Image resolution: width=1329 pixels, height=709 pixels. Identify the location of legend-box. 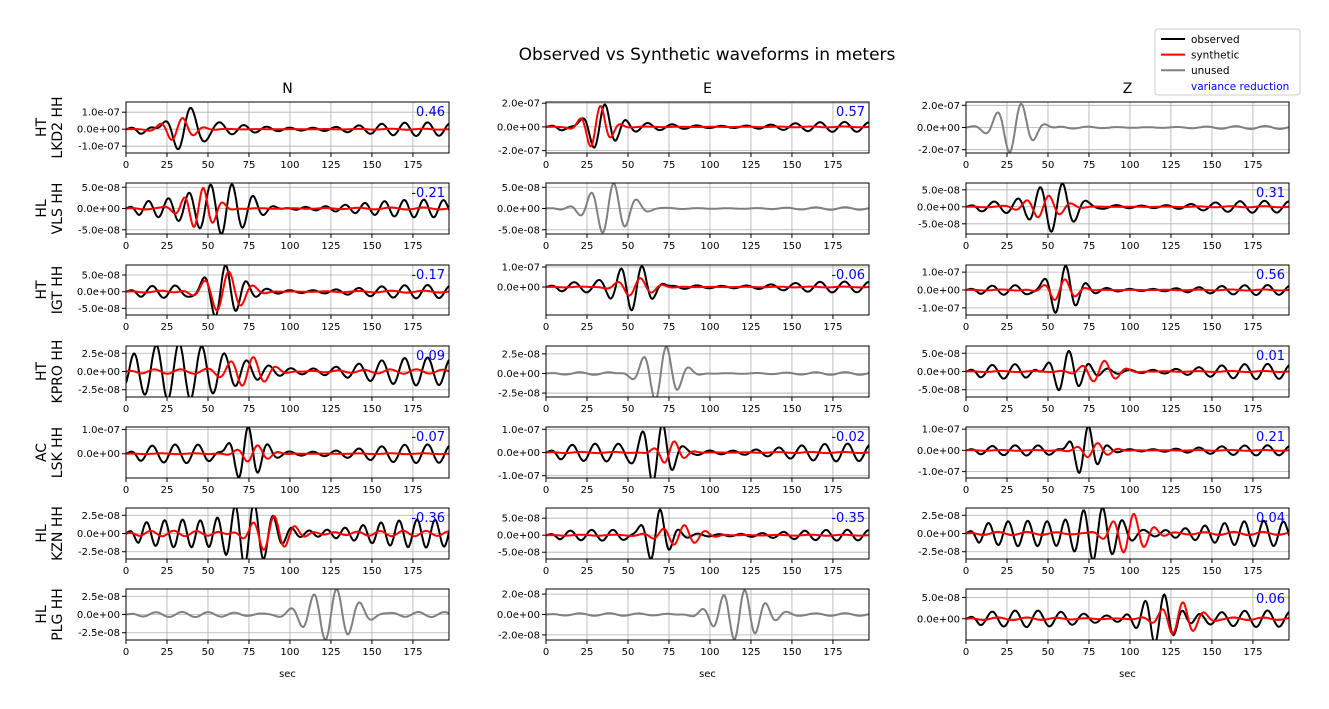
(1227, 62).